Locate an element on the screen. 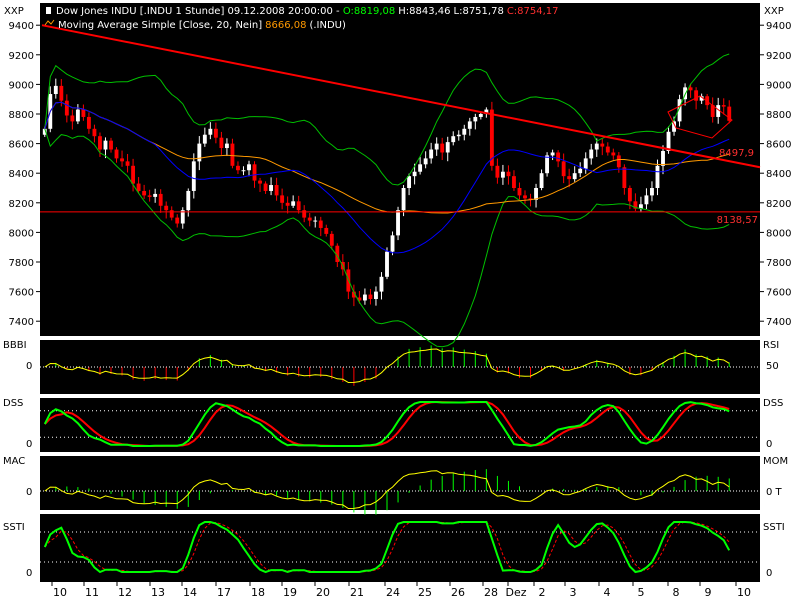  ytick-label-right: 8400 is located at coordinates (778, 174).